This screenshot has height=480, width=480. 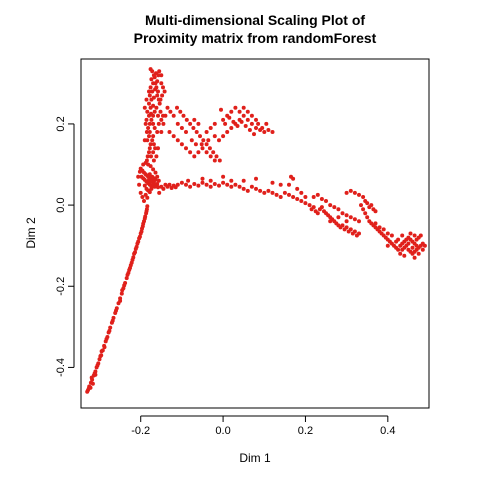 I want to click on y-tick-label: 0.0, so click(x=61, y=204).